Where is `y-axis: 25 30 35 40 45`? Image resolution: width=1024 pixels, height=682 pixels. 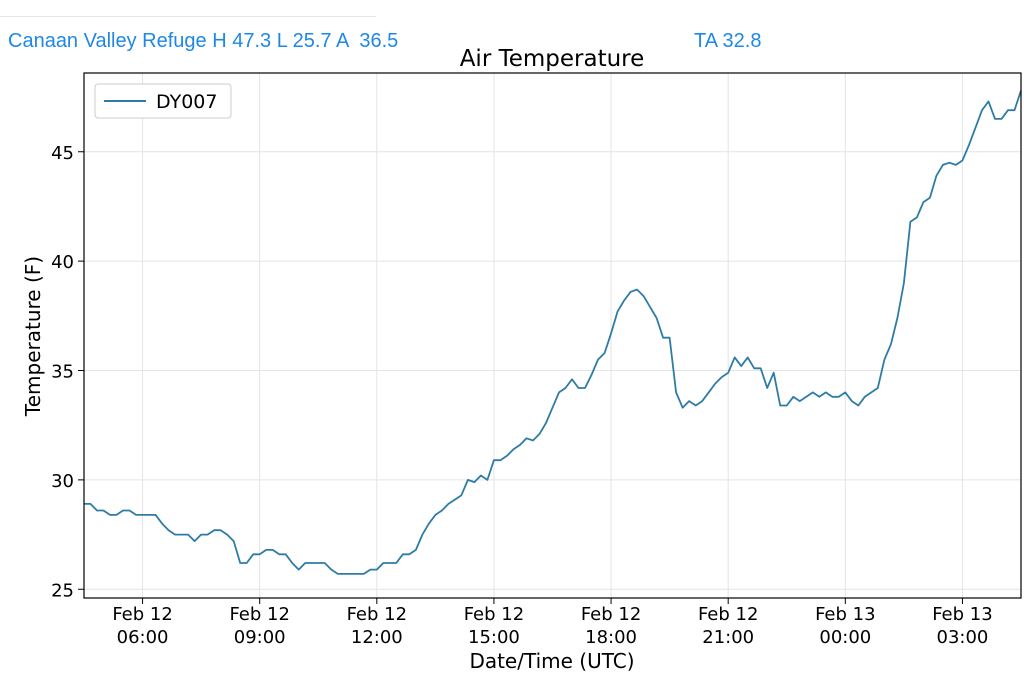 y-axis: 25 30 35 40 45 is located at coordinates (67, 372).